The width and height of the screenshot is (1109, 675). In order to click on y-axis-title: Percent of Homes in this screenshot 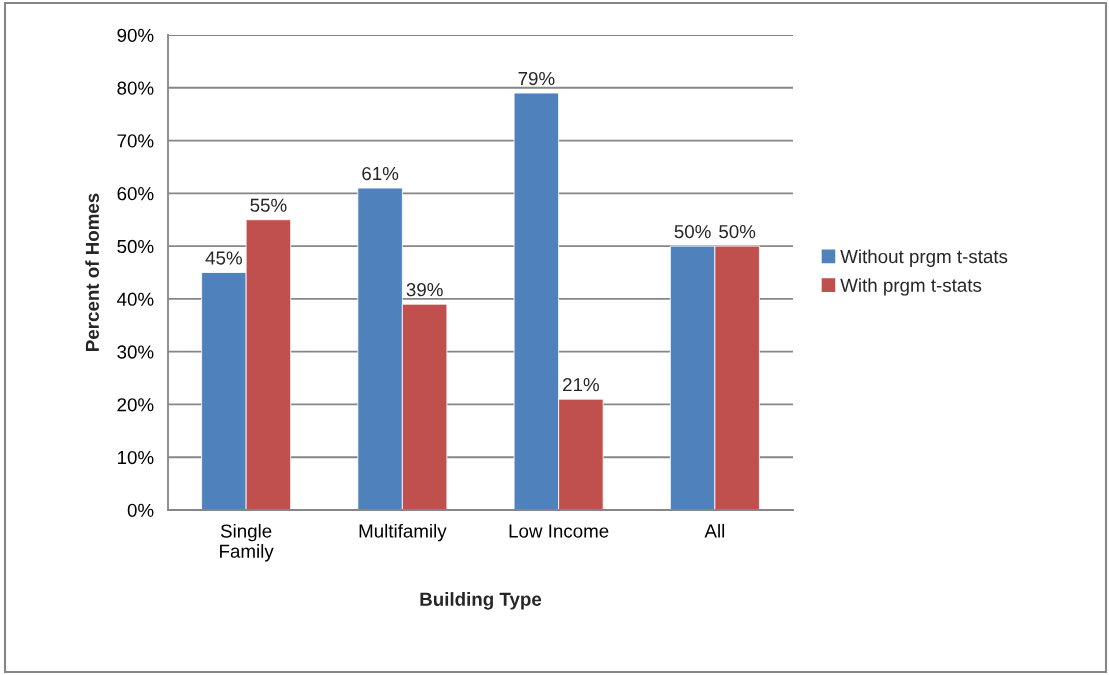, I will do `click(92, 272)`.